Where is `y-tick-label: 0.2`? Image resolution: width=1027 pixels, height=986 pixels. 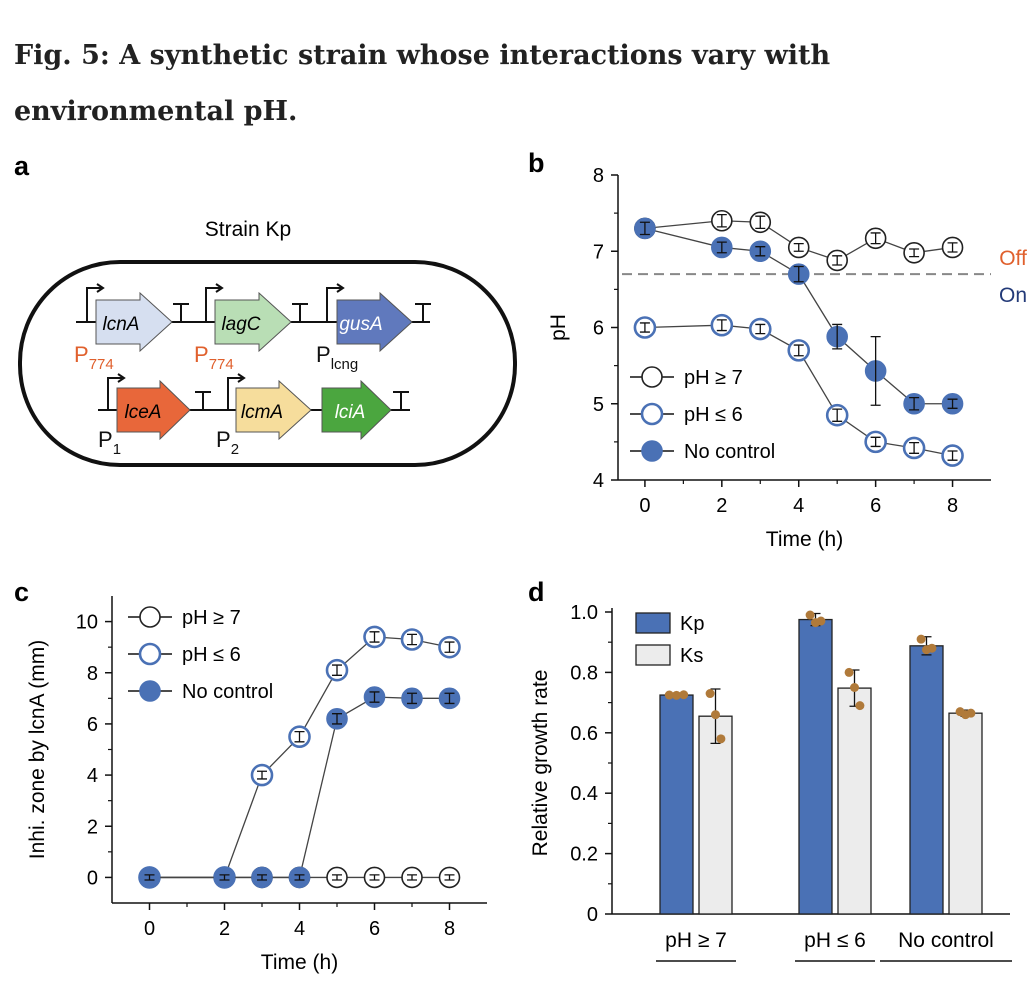 y-tick-label: 0.2 is located at coordinates (584, 855).